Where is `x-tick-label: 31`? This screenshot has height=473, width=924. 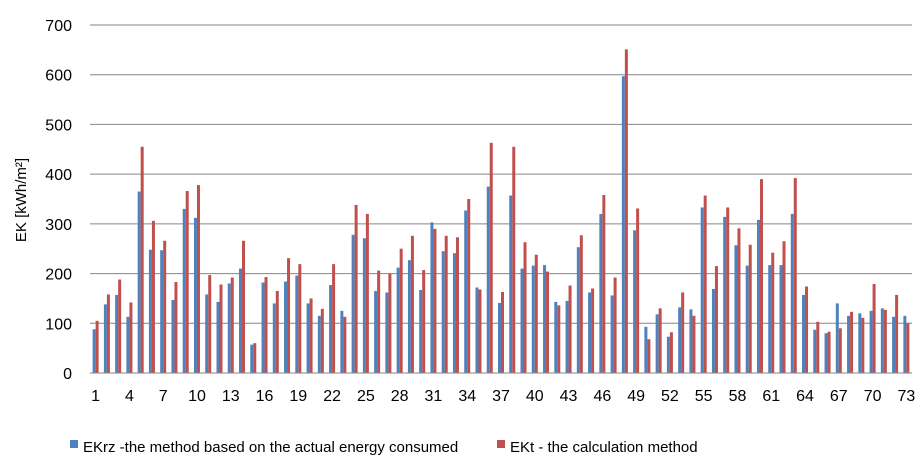
x-tick-label: 31 is located at coordinates (434, 396).